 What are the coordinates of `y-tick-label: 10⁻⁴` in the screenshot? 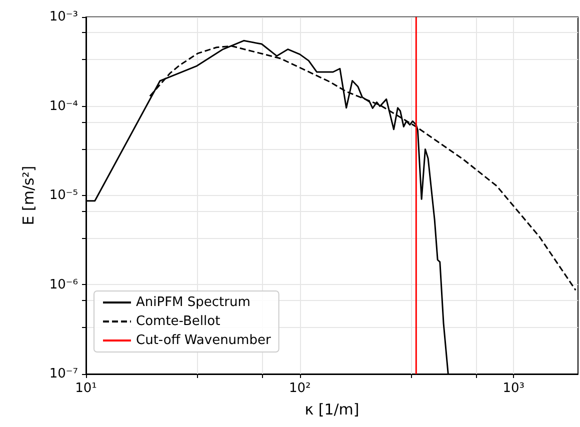 It's located at (63, 106).